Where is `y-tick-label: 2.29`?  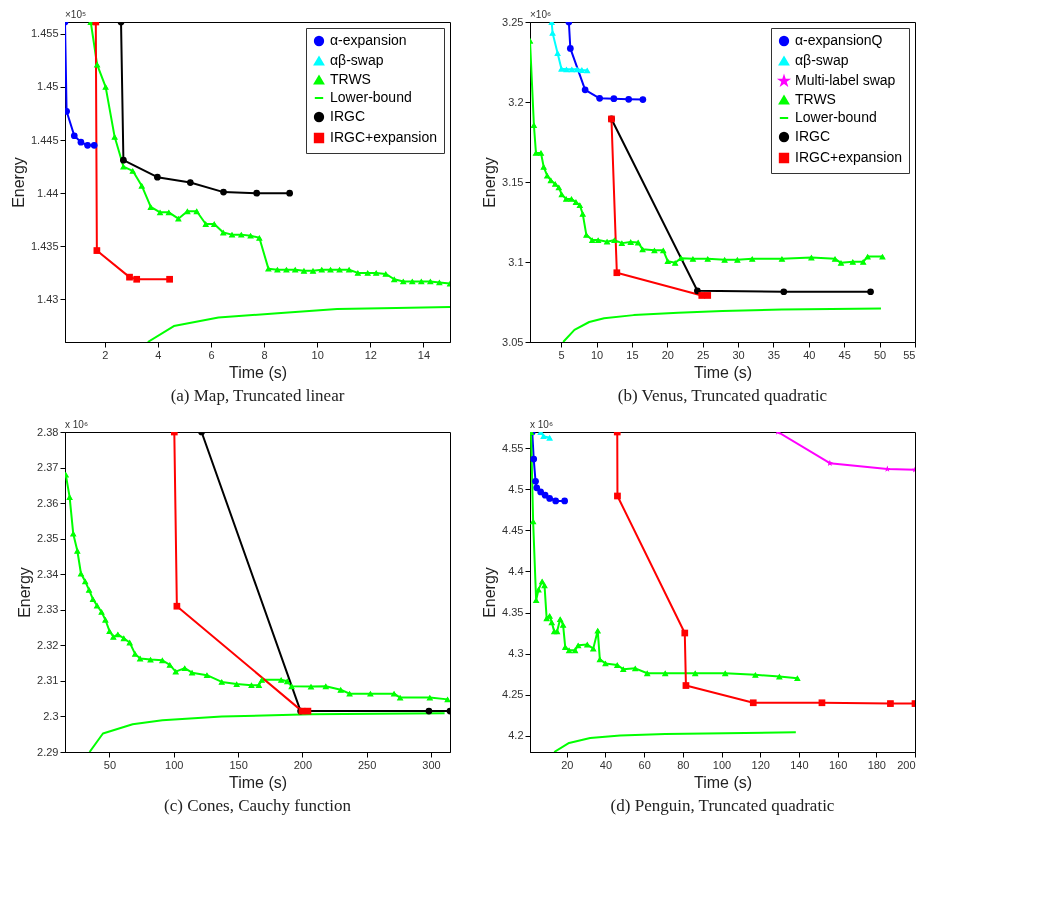 y-tick-label: 2.29 is located at coordinates (48, 751).